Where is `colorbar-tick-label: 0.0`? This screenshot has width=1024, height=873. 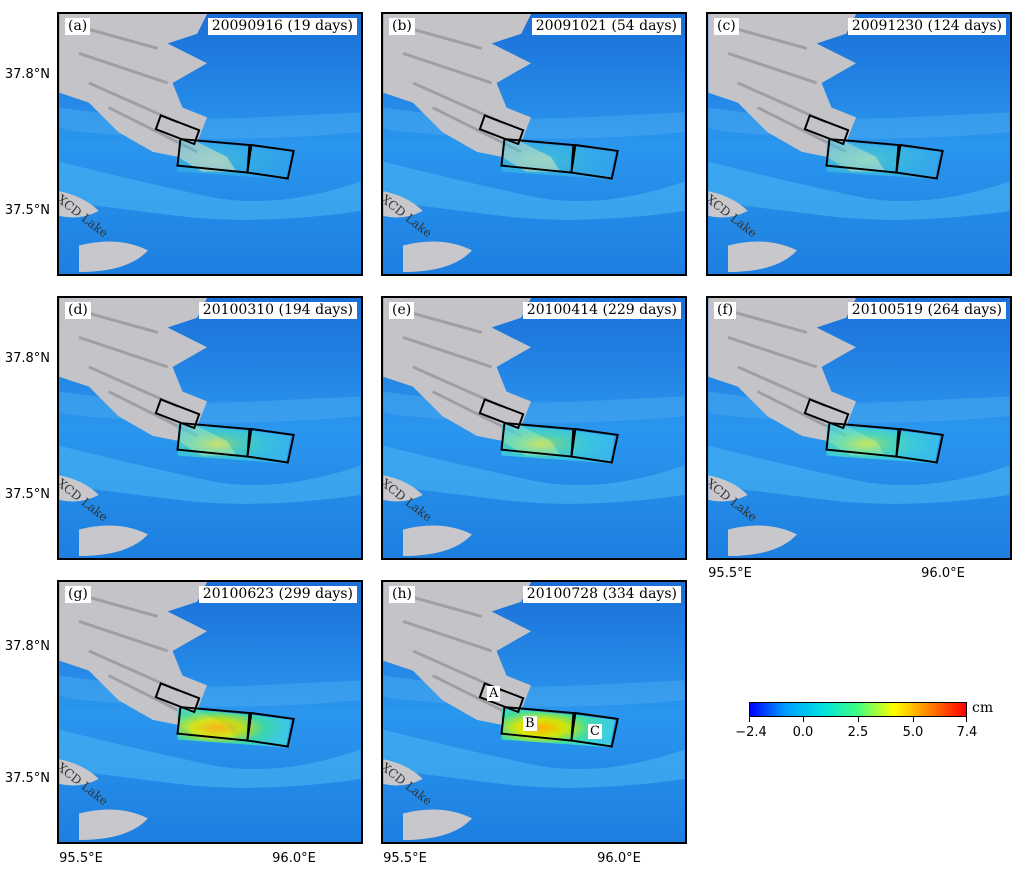
colorbar-tick-label: 0.0 is located at coordinates (803, 732).